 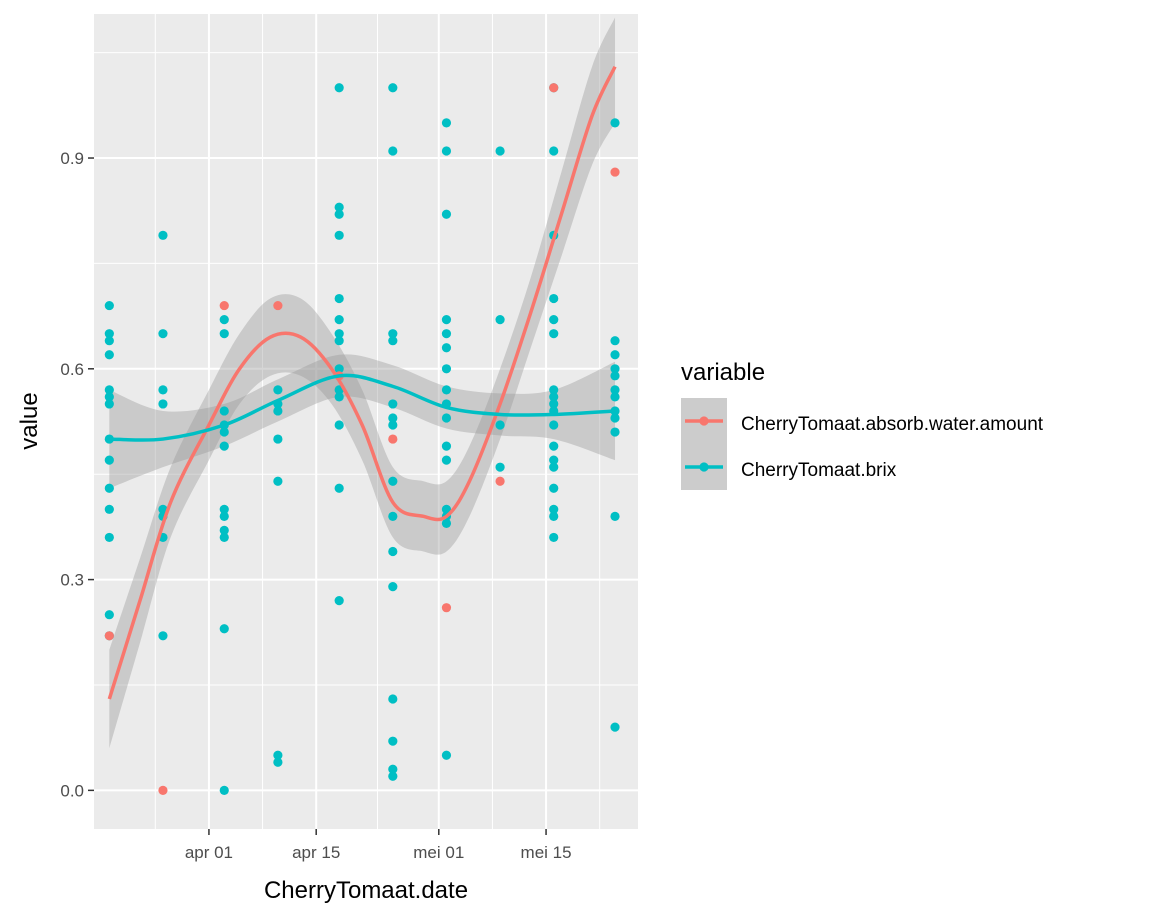 I want to click on y-tick-label: 0.3, so click(x=72, y=580).